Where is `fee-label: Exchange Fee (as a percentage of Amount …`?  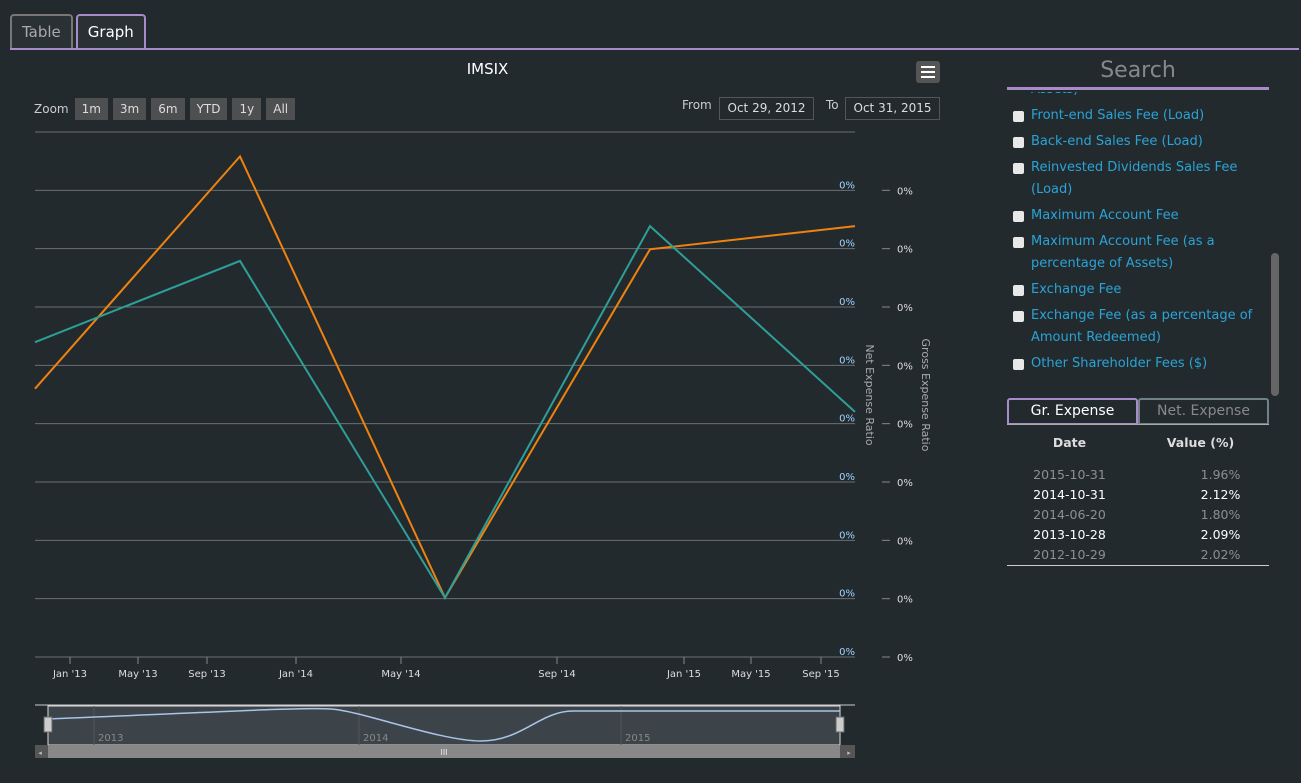
fee-label: Exchange Fee (as a percentage of Amount … is located at coordinates (1142, 326).